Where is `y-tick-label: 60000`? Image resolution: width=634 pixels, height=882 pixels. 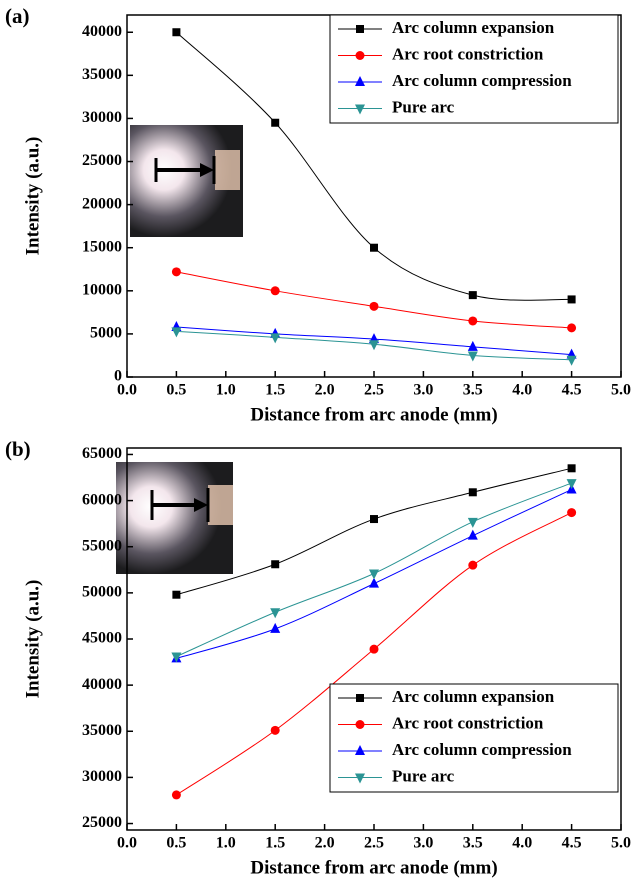 y-tick-label: 60000 is located at coordinates (102, 499).